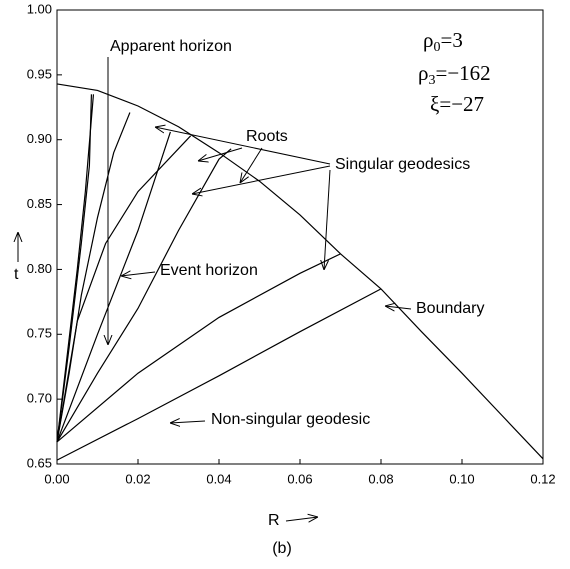 This screenshot has height=569, width=570. I want to click on parameter-value: =−27, so click(461, 104).